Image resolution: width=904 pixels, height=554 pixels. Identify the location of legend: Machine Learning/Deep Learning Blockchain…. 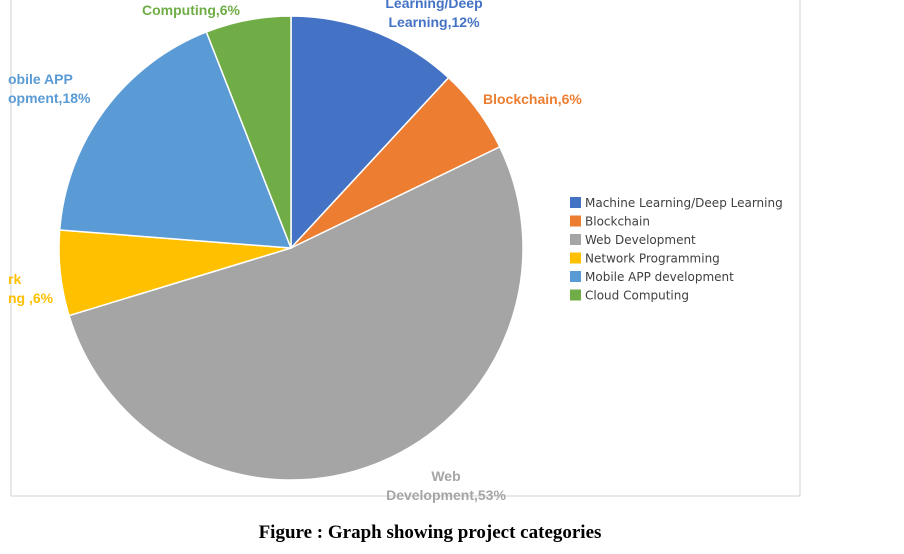
(676, 249).